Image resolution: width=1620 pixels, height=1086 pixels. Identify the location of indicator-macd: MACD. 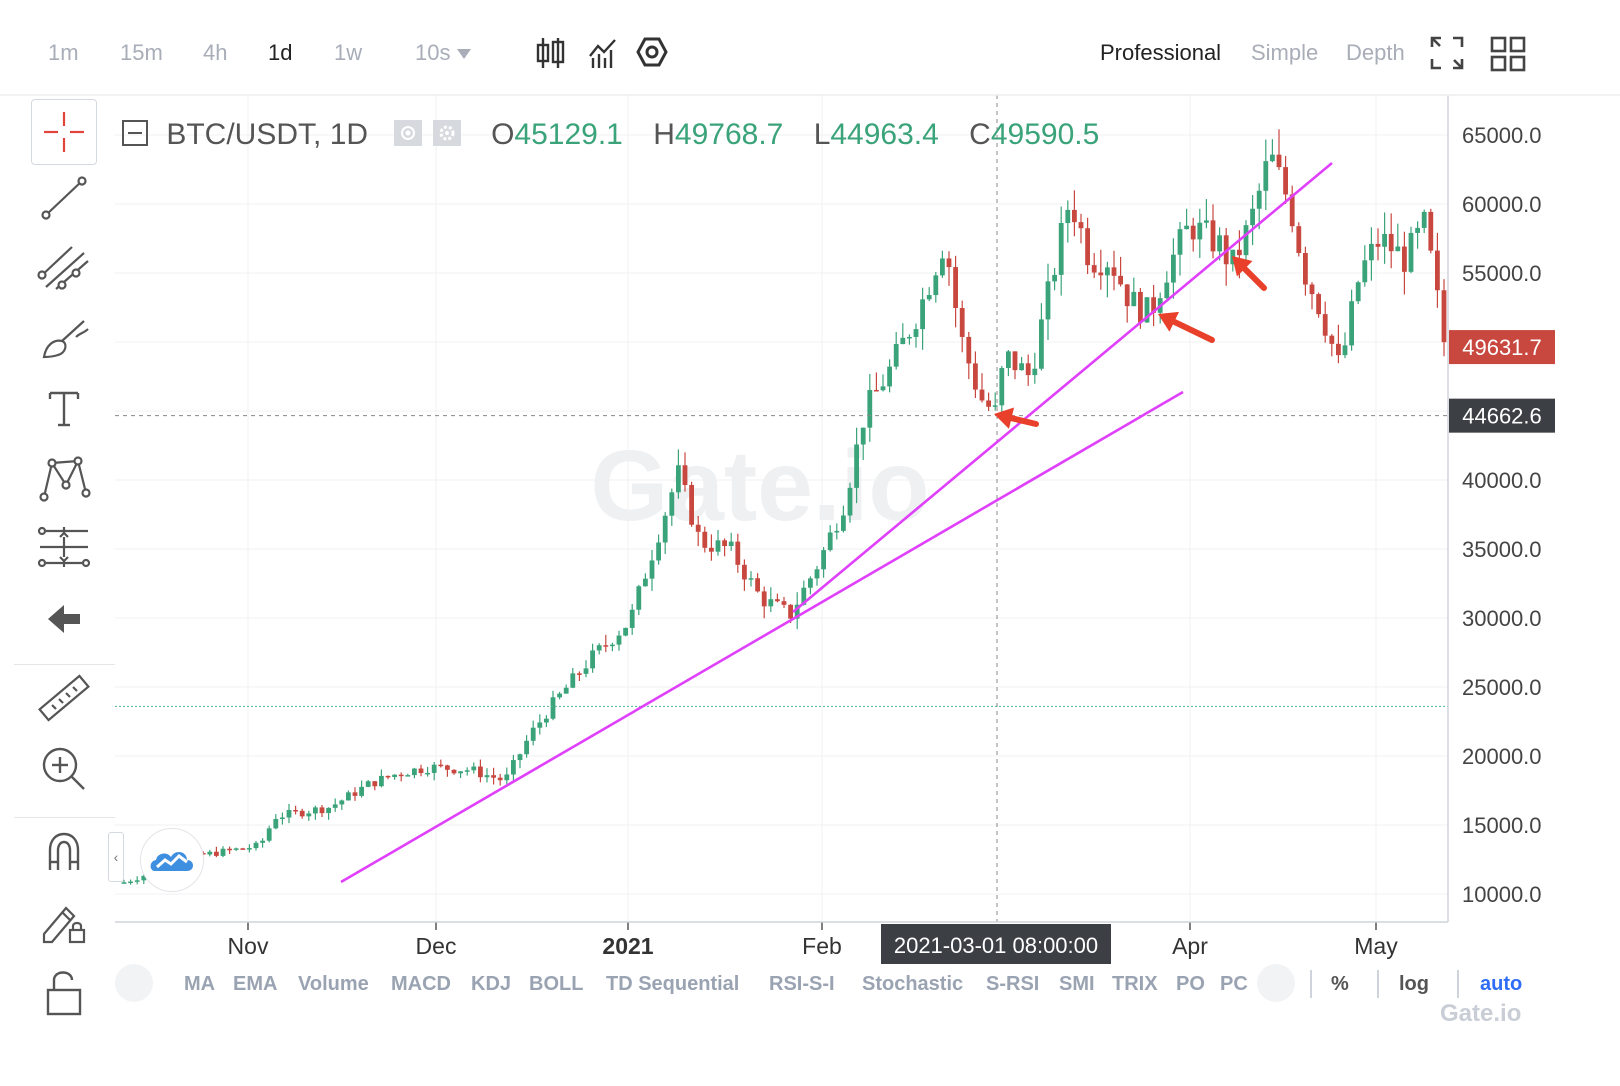
(421, 984).